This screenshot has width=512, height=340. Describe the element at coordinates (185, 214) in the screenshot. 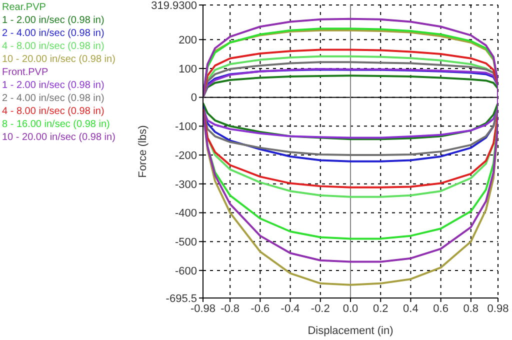

I see `y-tick-label: -400` at that location.